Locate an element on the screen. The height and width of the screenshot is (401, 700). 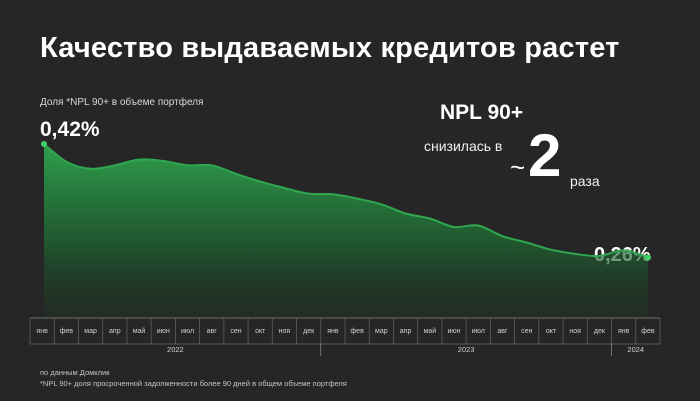
chart-subtitle: Доля *NPL 90+ в объеме портфеля is located at coordinates (122, 102).